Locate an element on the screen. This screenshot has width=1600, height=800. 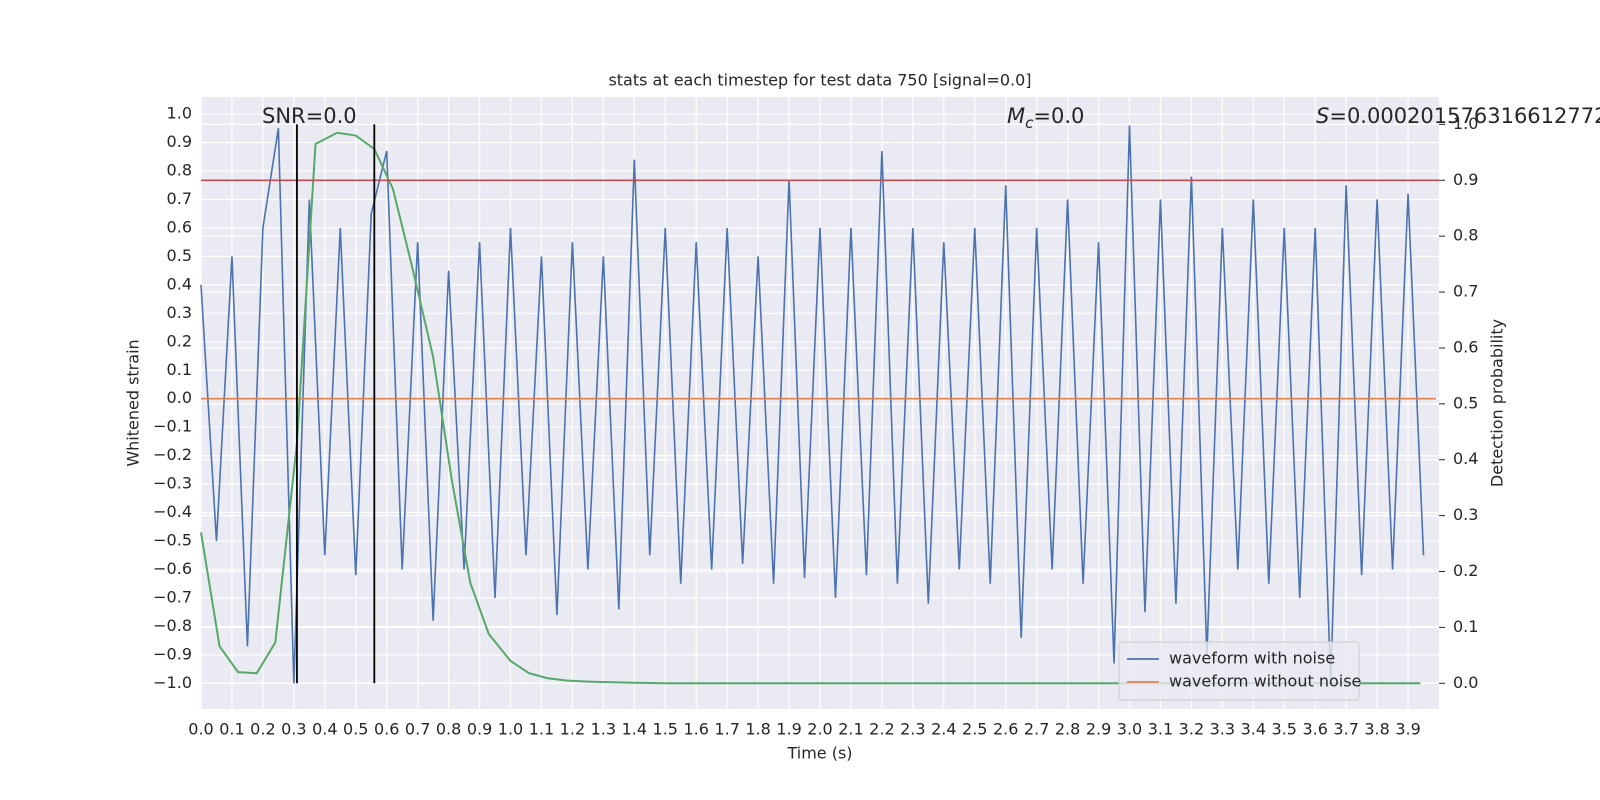
x-tick-label: 2.3 is located at coordinates (912, 729).